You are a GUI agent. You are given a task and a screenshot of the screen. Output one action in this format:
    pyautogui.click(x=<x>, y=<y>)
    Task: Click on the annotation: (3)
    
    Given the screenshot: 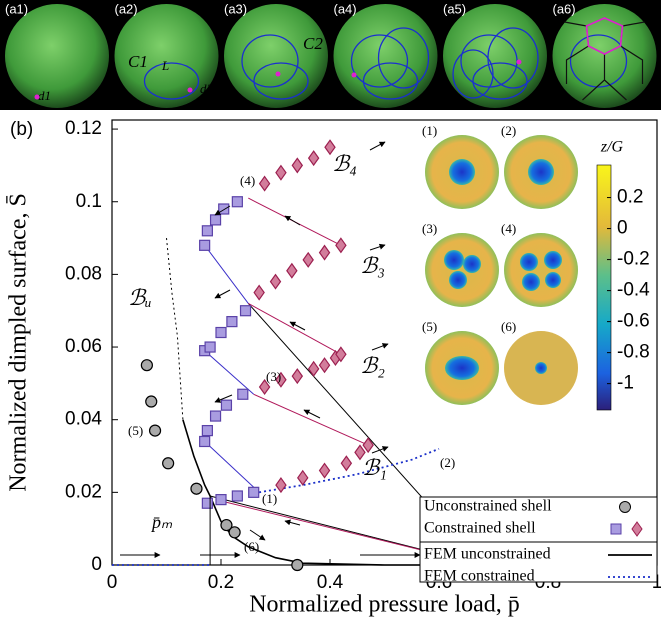 What is the action you would take?
    pyautogui.click(x=273, y=376)
    